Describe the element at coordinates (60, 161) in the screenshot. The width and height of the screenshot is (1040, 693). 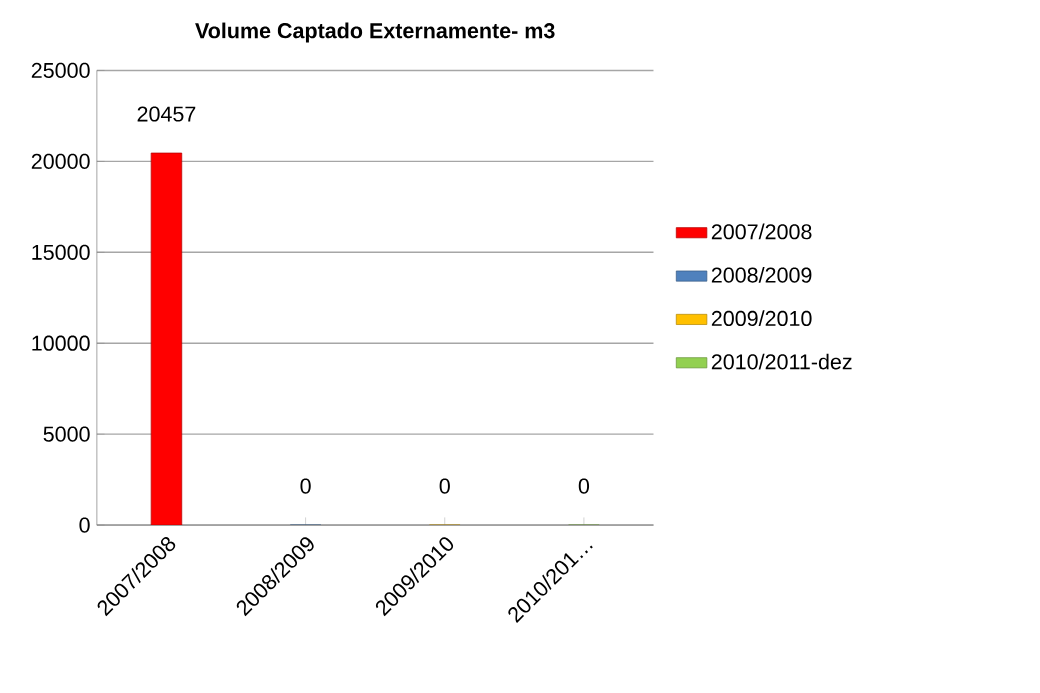
I see `y-tick-label: 20000` at that location.